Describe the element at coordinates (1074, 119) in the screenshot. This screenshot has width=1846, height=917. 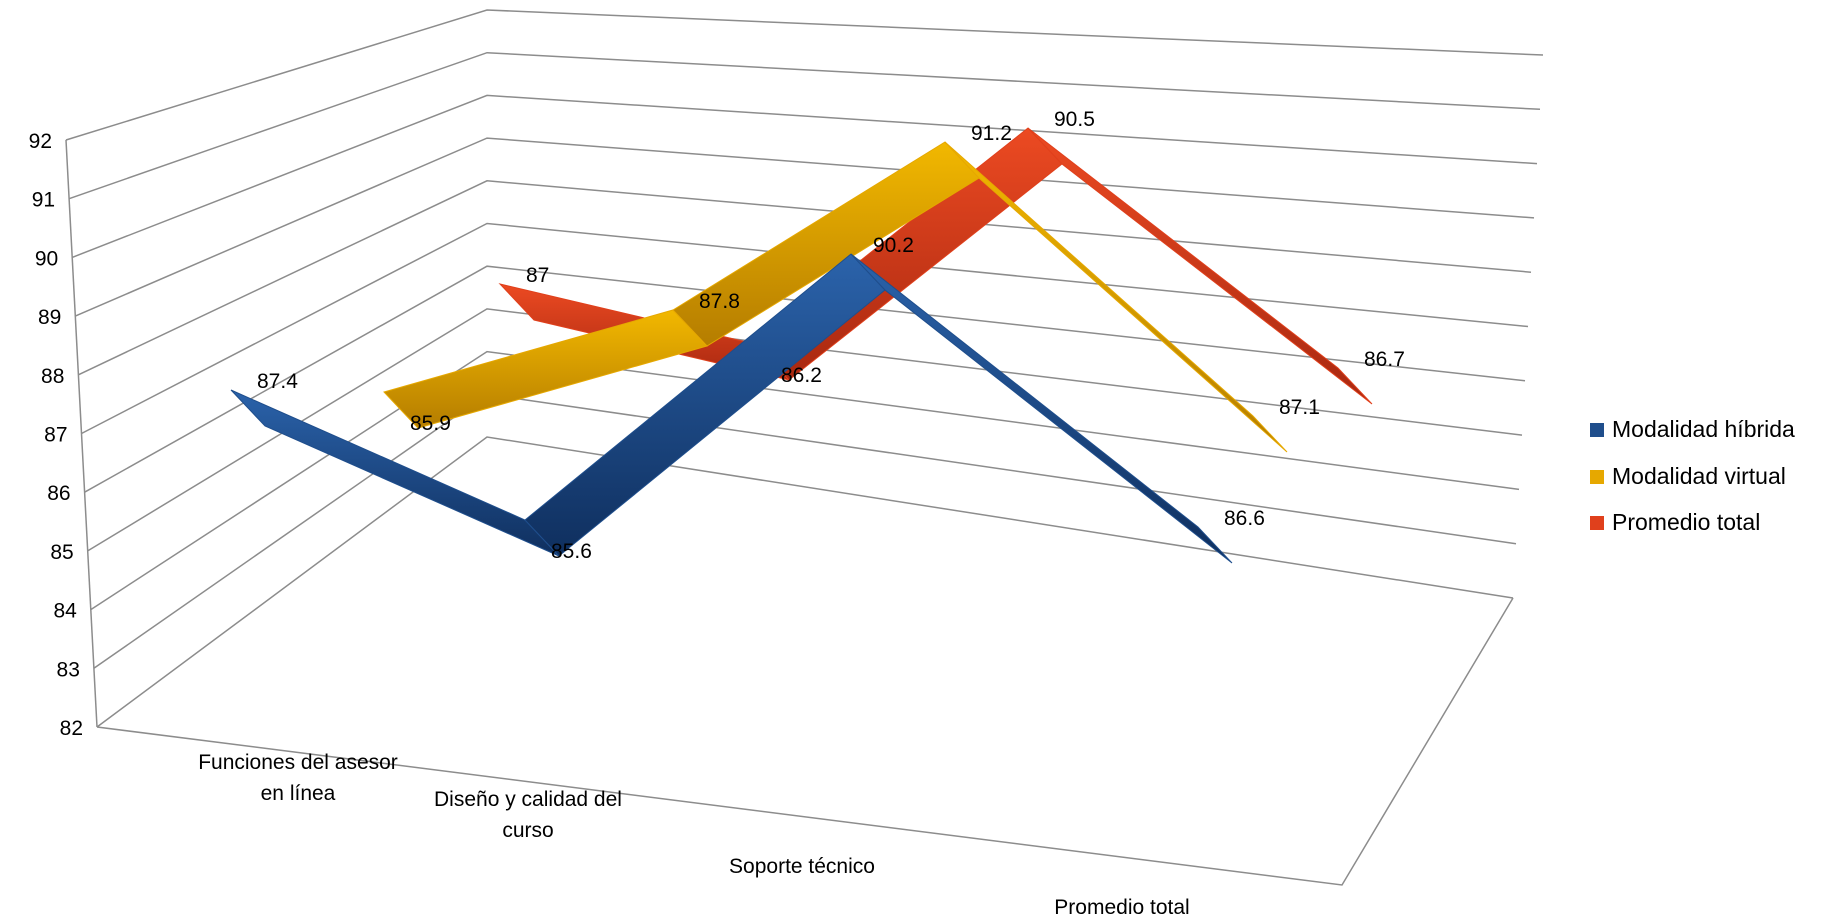
I see `data-label: 90.5` at that location.